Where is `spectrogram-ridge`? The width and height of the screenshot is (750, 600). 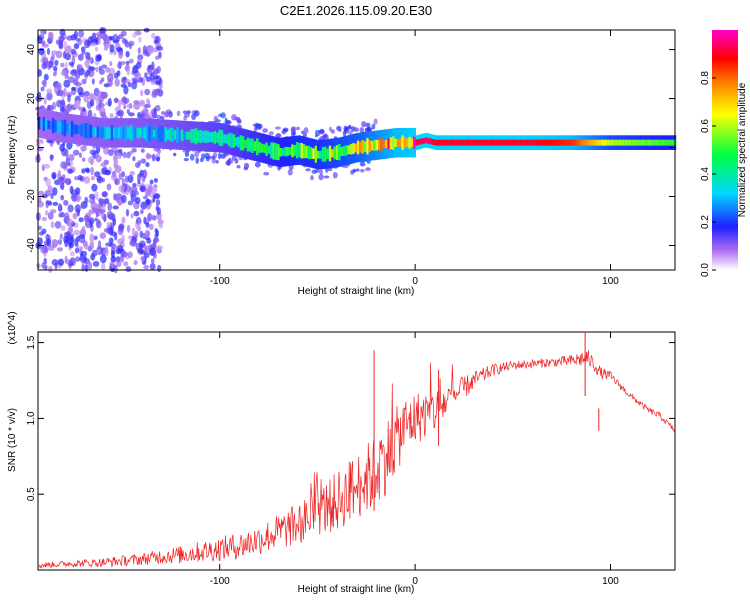 spectrogram-ridge is located at coordinates (357, 139).